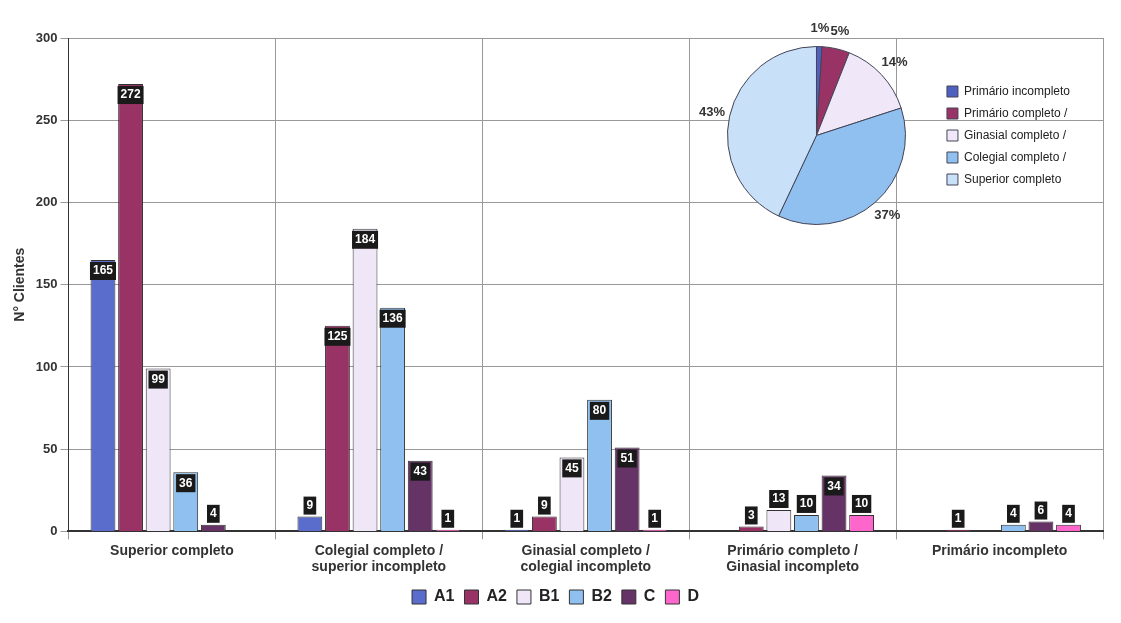 Image resolution: width=1121 pixels, height=623 pixels. Describe the element at coordinates (46, 119) in the screenshot. I see `y-tick-label: 250` at that location.